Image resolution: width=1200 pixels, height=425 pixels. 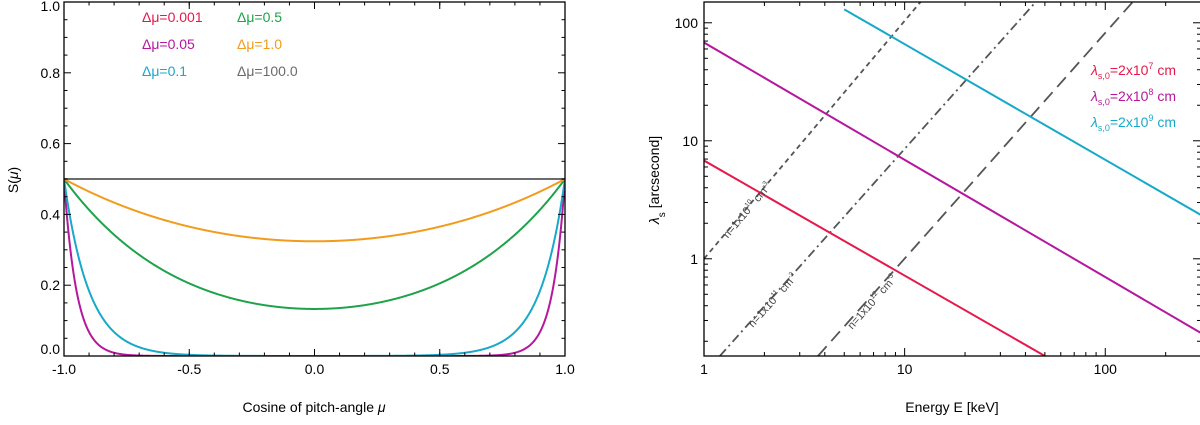 What do you see at coordinates (172, 17) in the screenshot?
I see `left-legend-entry-0: Δμ=0.001` at bounding box center [172, 17].